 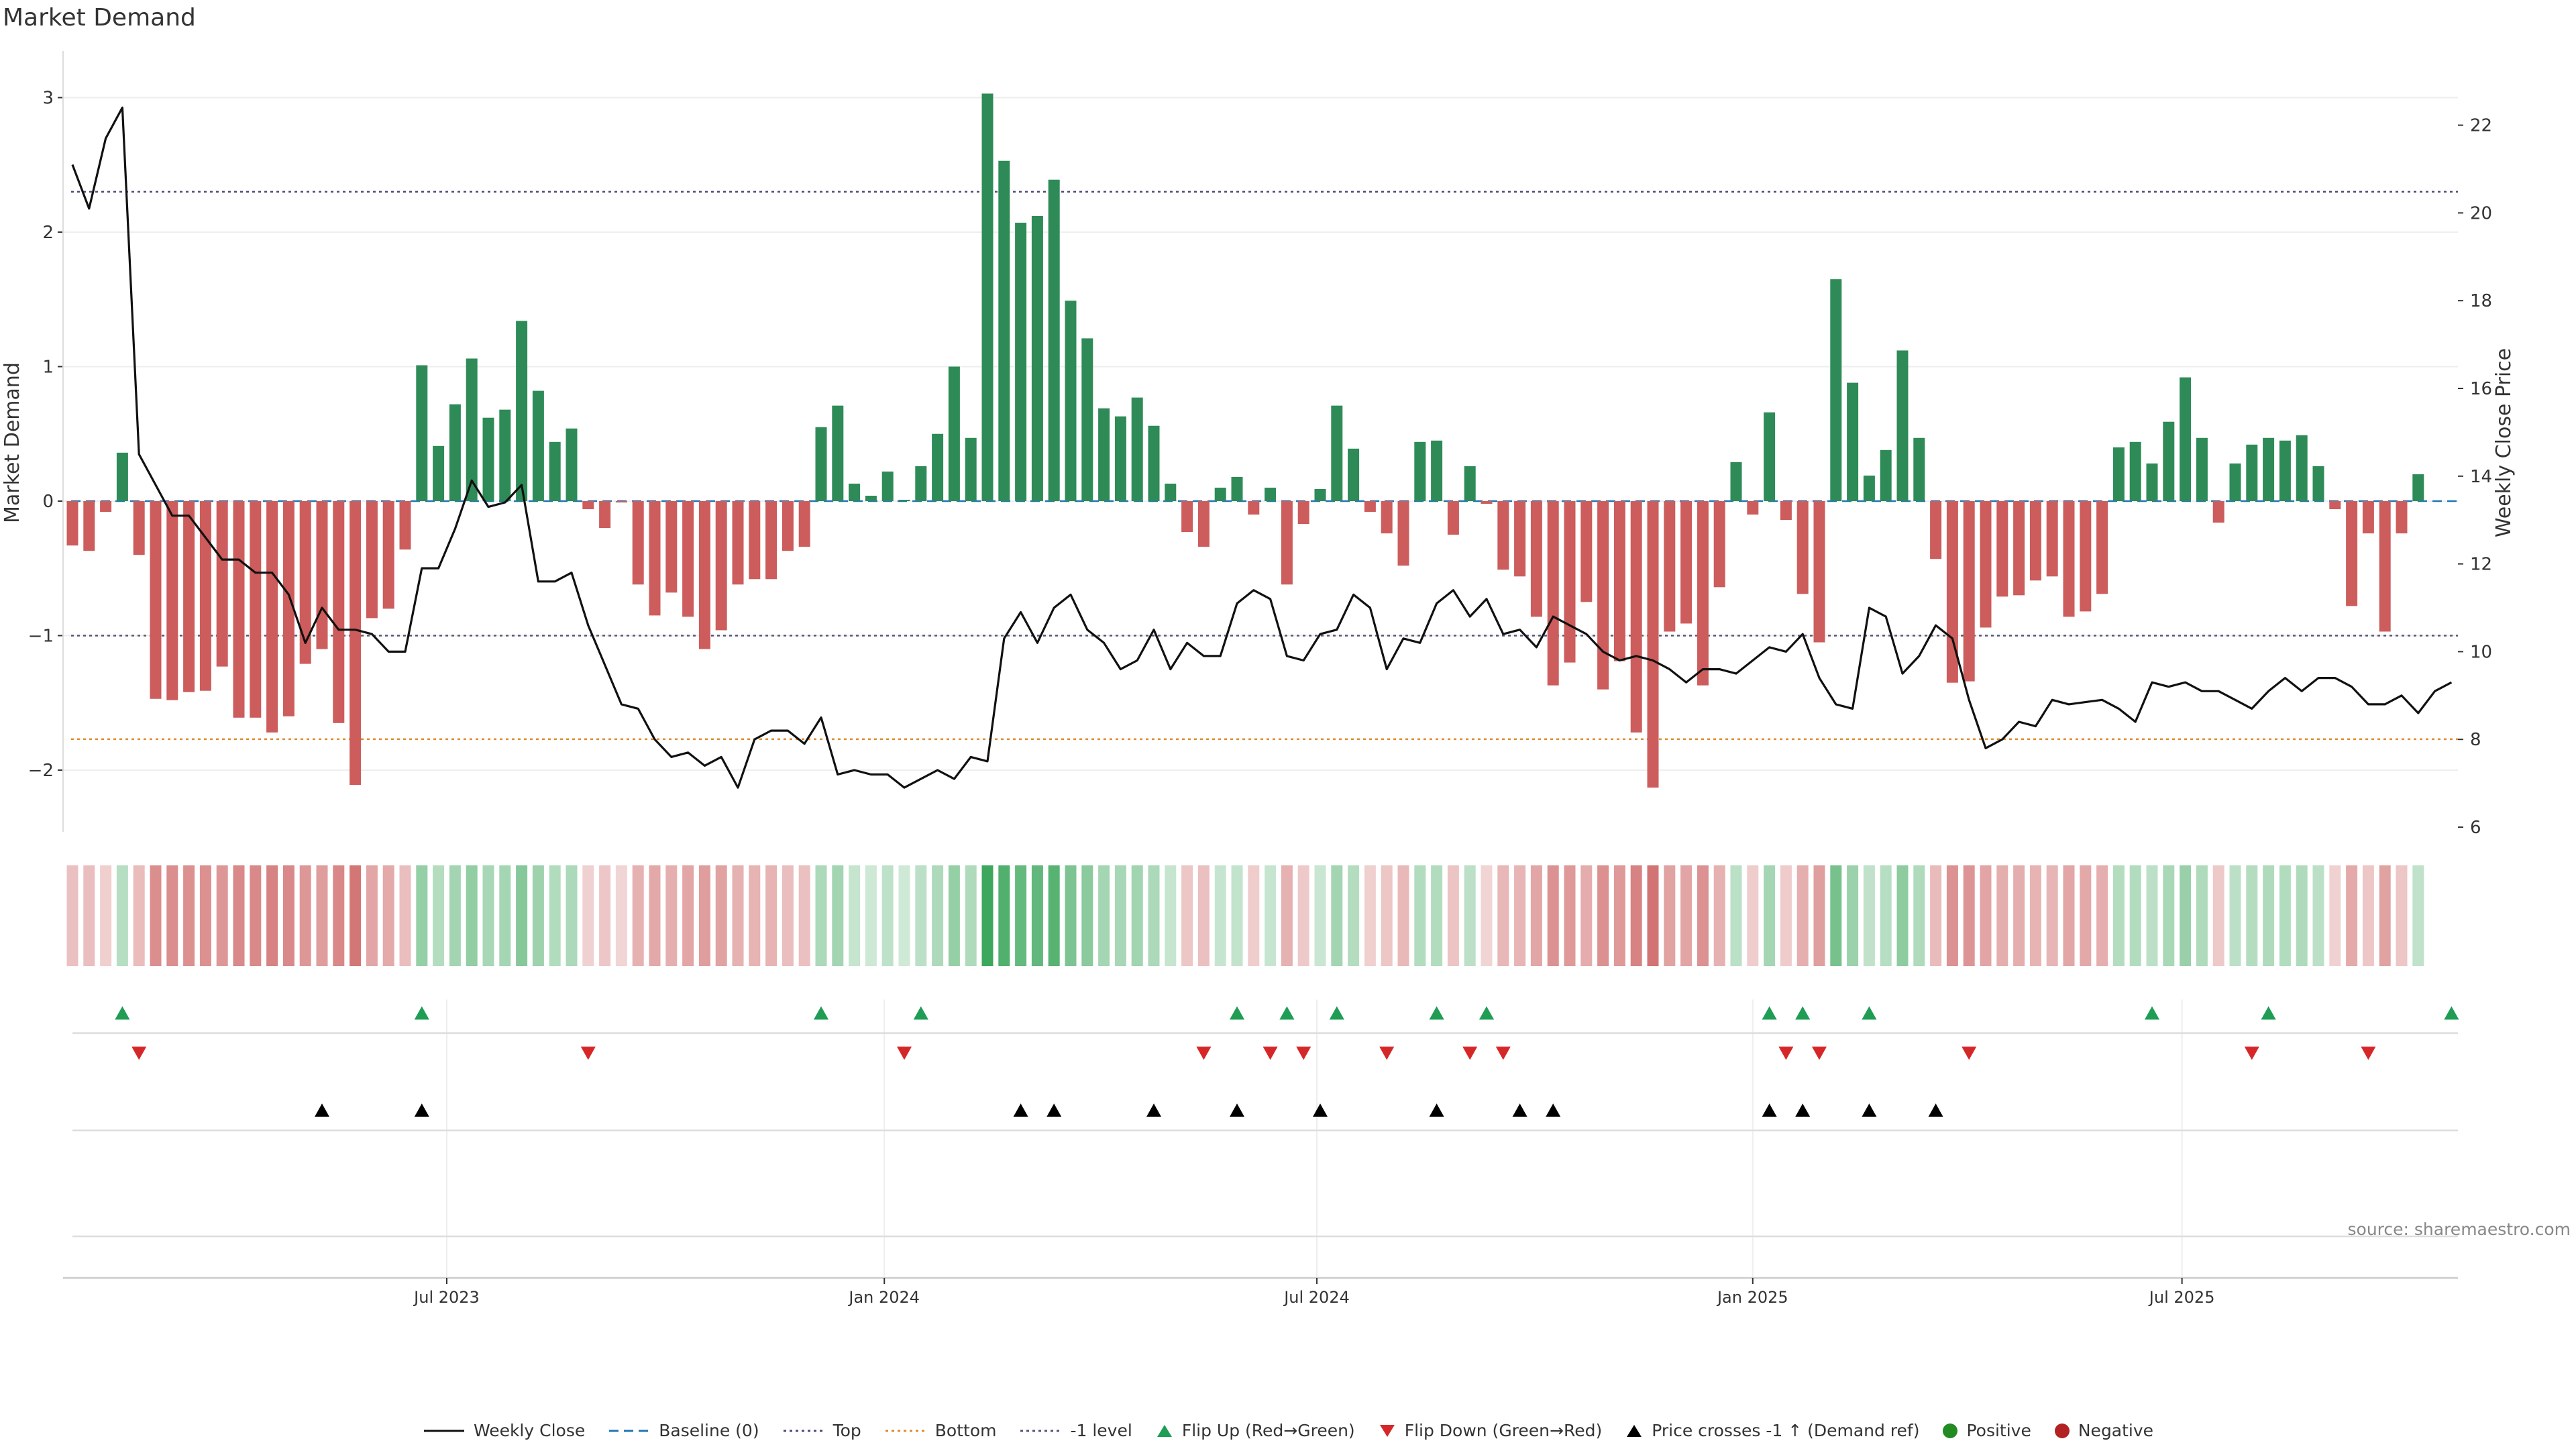 I want to click on x-tick-label: Jan 2024, so click(x=883, y=1297).